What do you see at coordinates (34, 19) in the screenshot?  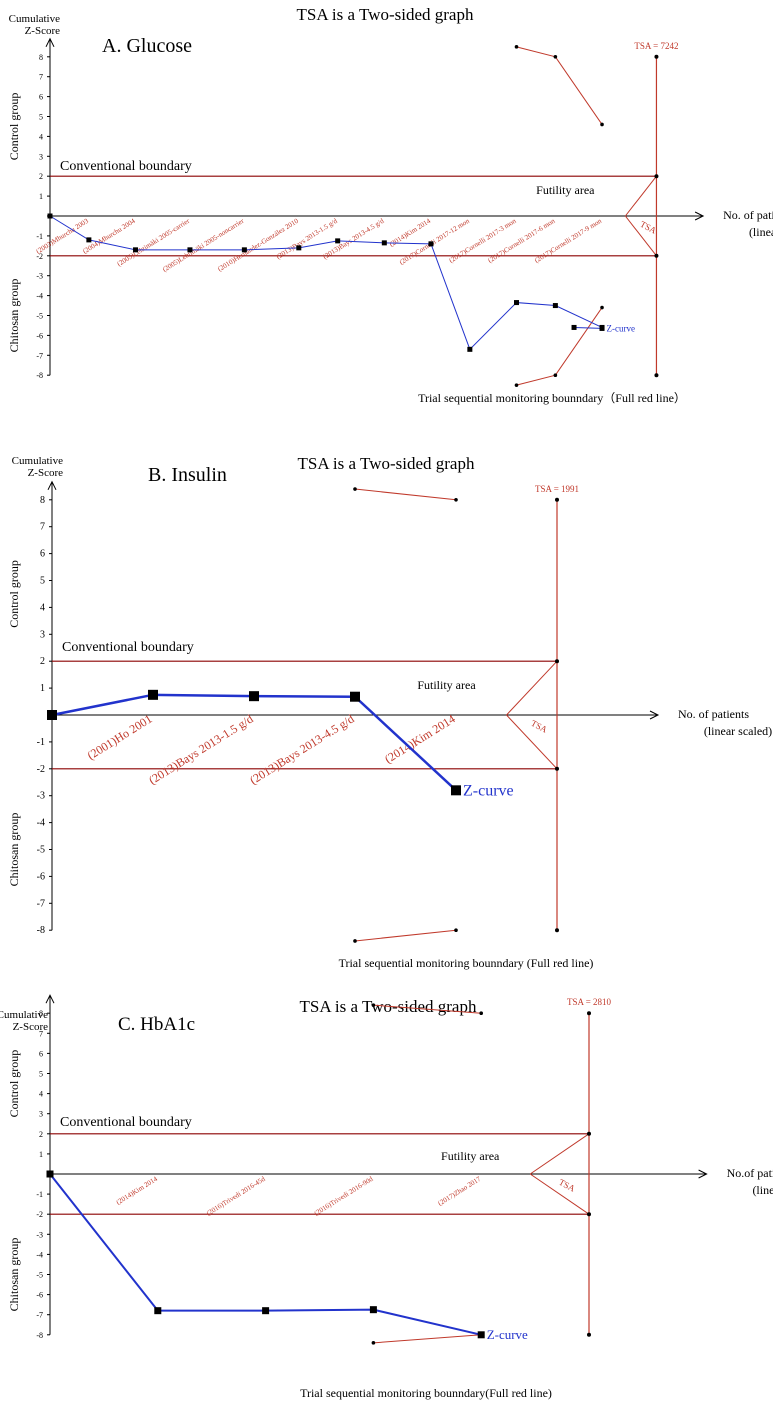 I see `panel-1-ylabel-line1: Cumulative` at bounding box center [34, 19].